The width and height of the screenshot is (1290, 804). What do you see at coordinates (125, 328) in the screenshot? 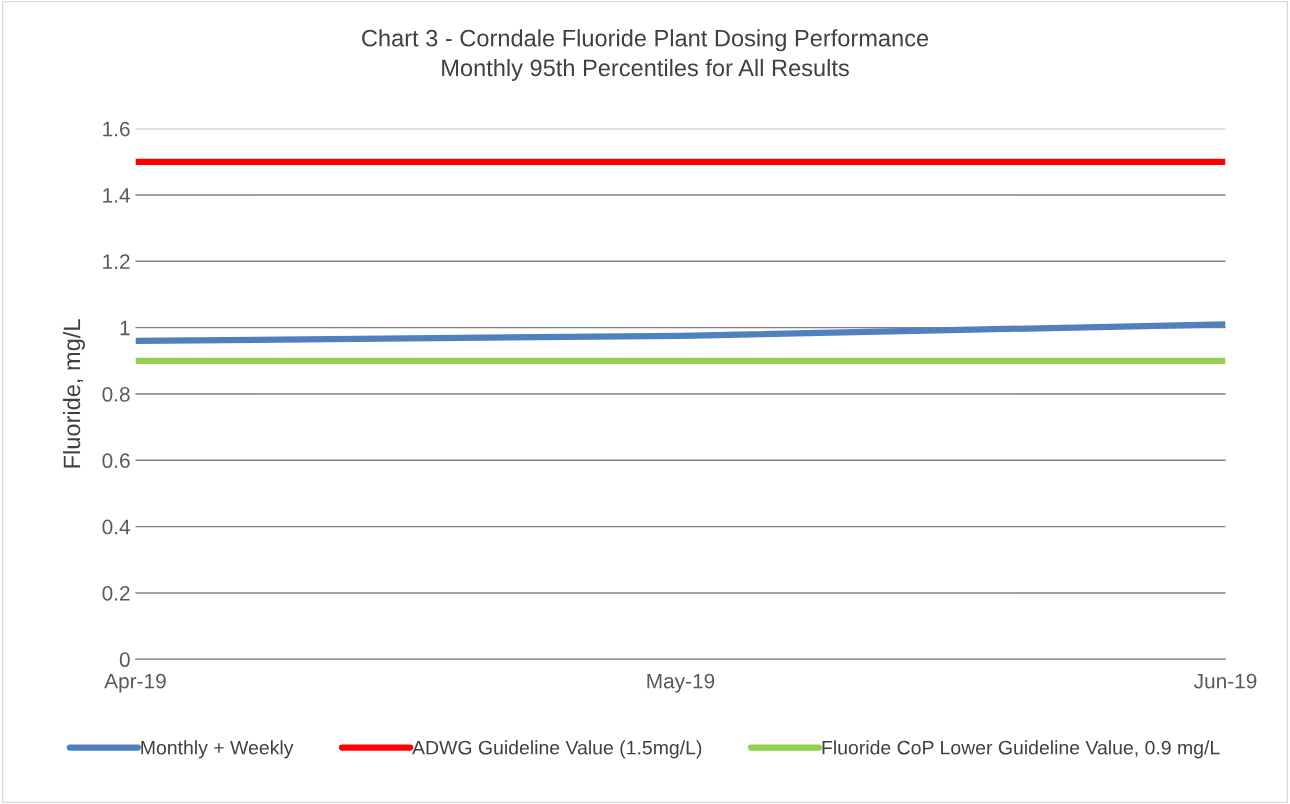
I see `y-tick-label: 1` at bounding box center [125, 328].